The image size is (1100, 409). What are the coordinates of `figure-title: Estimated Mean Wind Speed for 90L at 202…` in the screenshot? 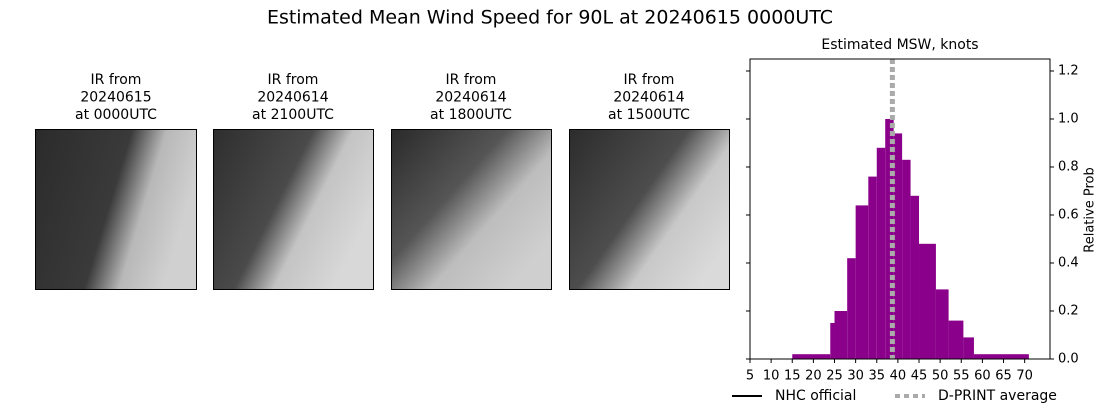 It's located at (550, 18).